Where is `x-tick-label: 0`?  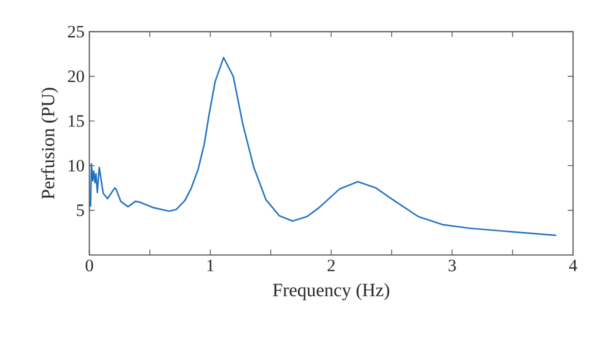 x-tick-label: 0 is located at coordinates (90, 266).